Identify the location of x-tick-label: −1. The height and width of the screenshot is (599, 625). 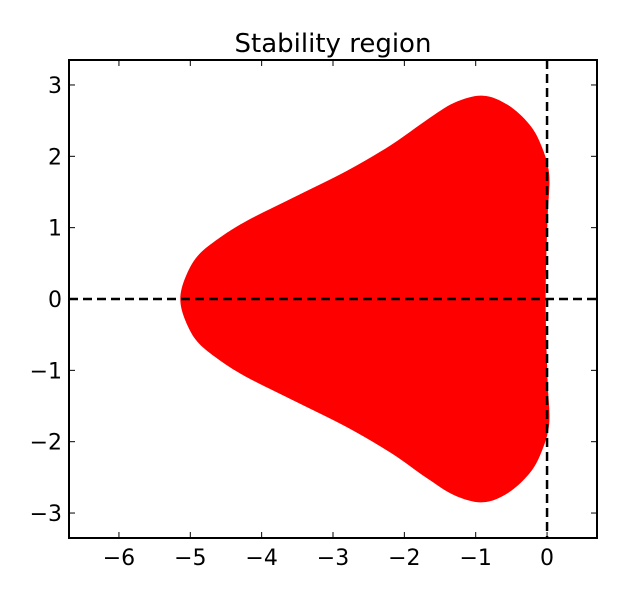
(475, 558).